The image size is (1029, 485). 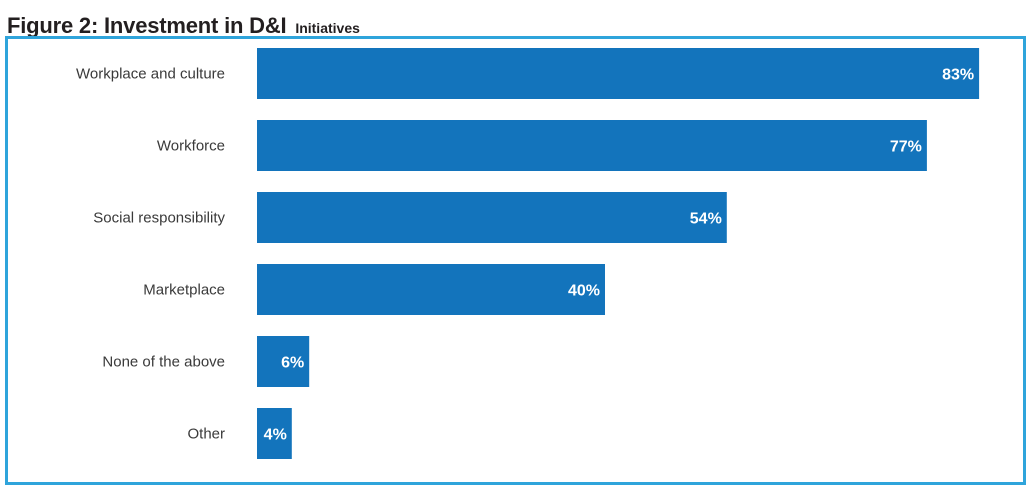 I want to click on category-label: Workplace and culture, so click(x=150, y=74).